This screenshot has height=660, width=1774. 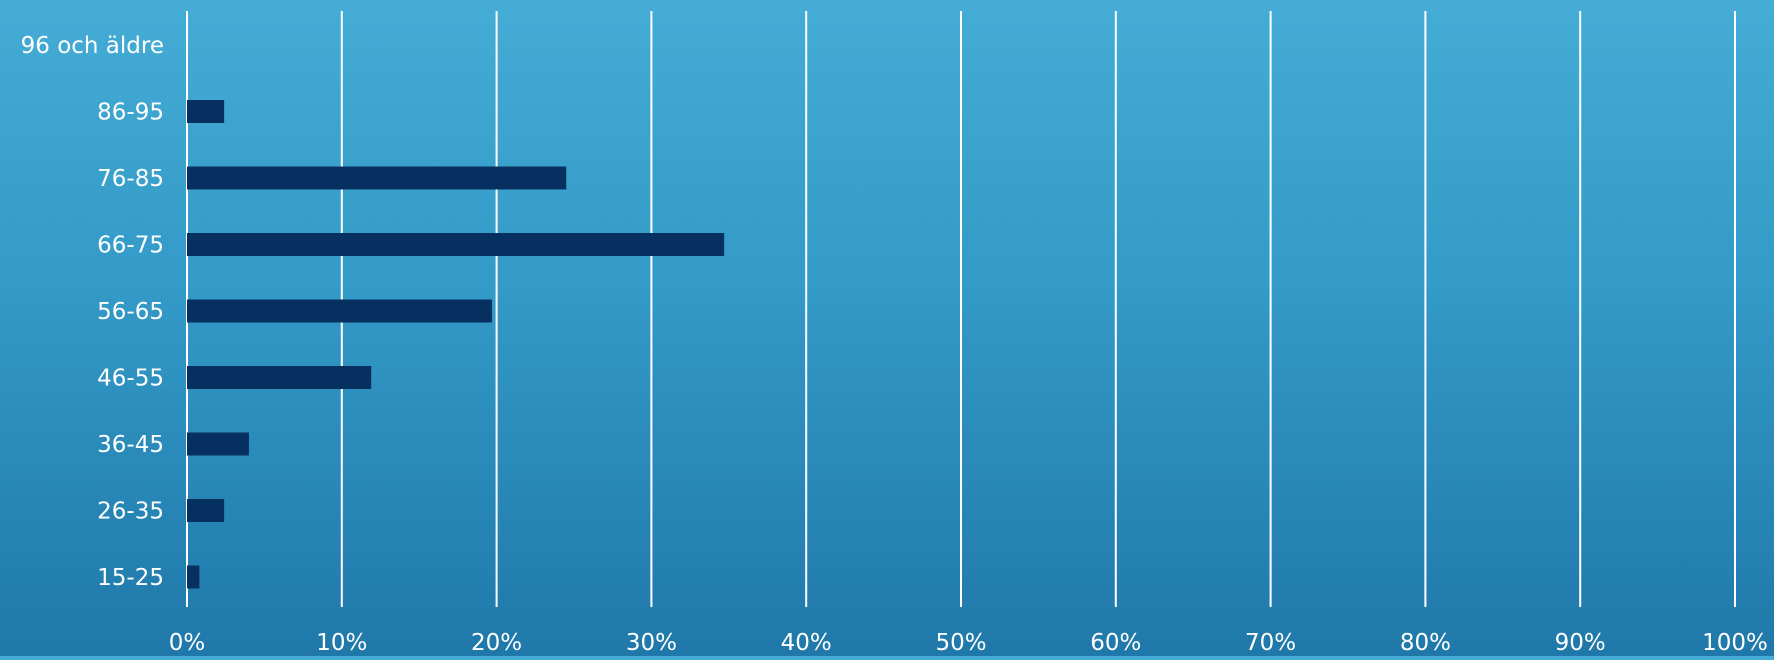 What do you see at coordinates (341, 643) in the screenshot?
I see `x-tick-label: 10%` at bounding box center [341, 643].